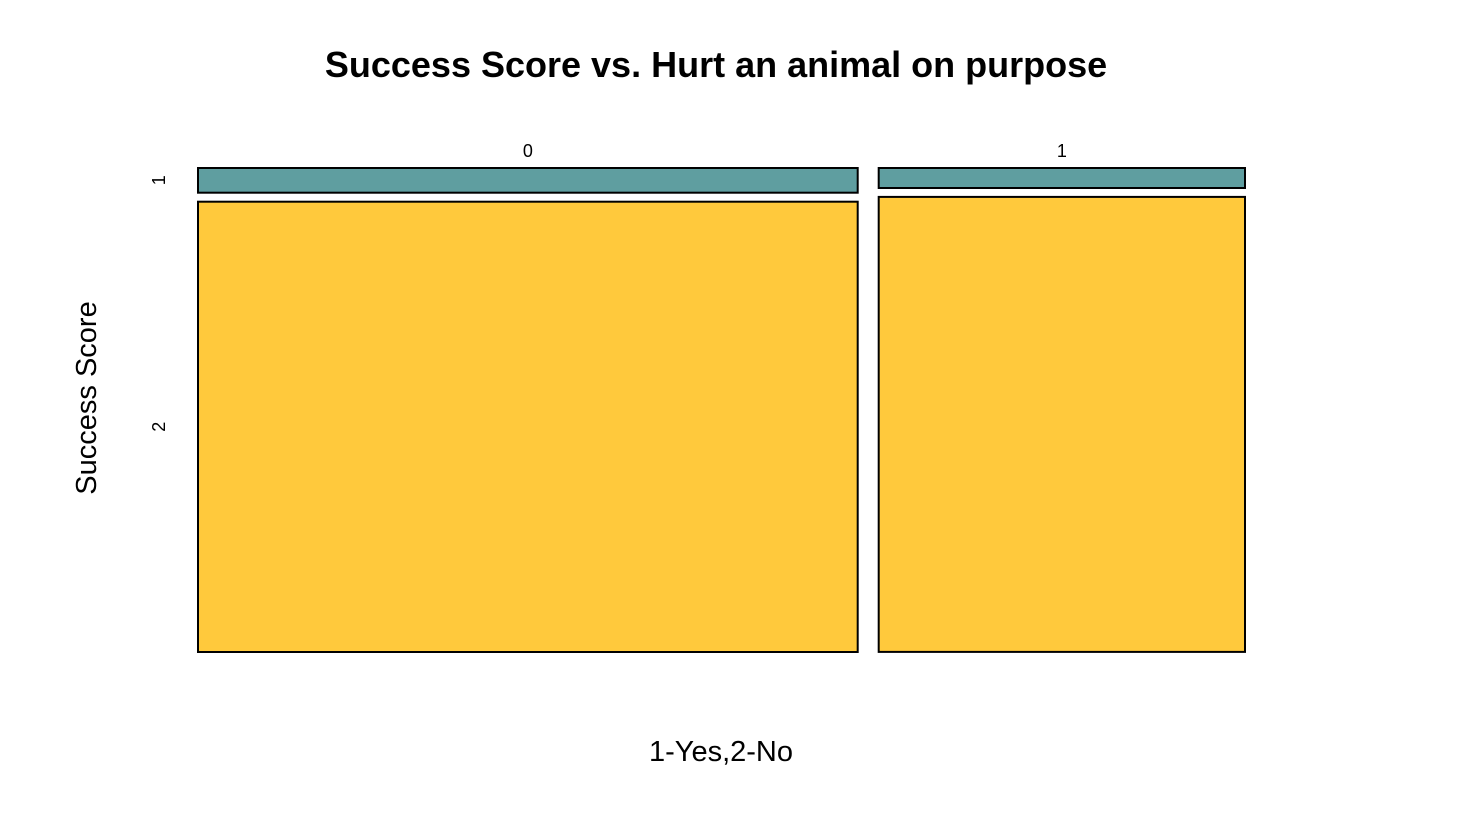  I want to click on y-axis-label: Success Score, so click(87, 397).